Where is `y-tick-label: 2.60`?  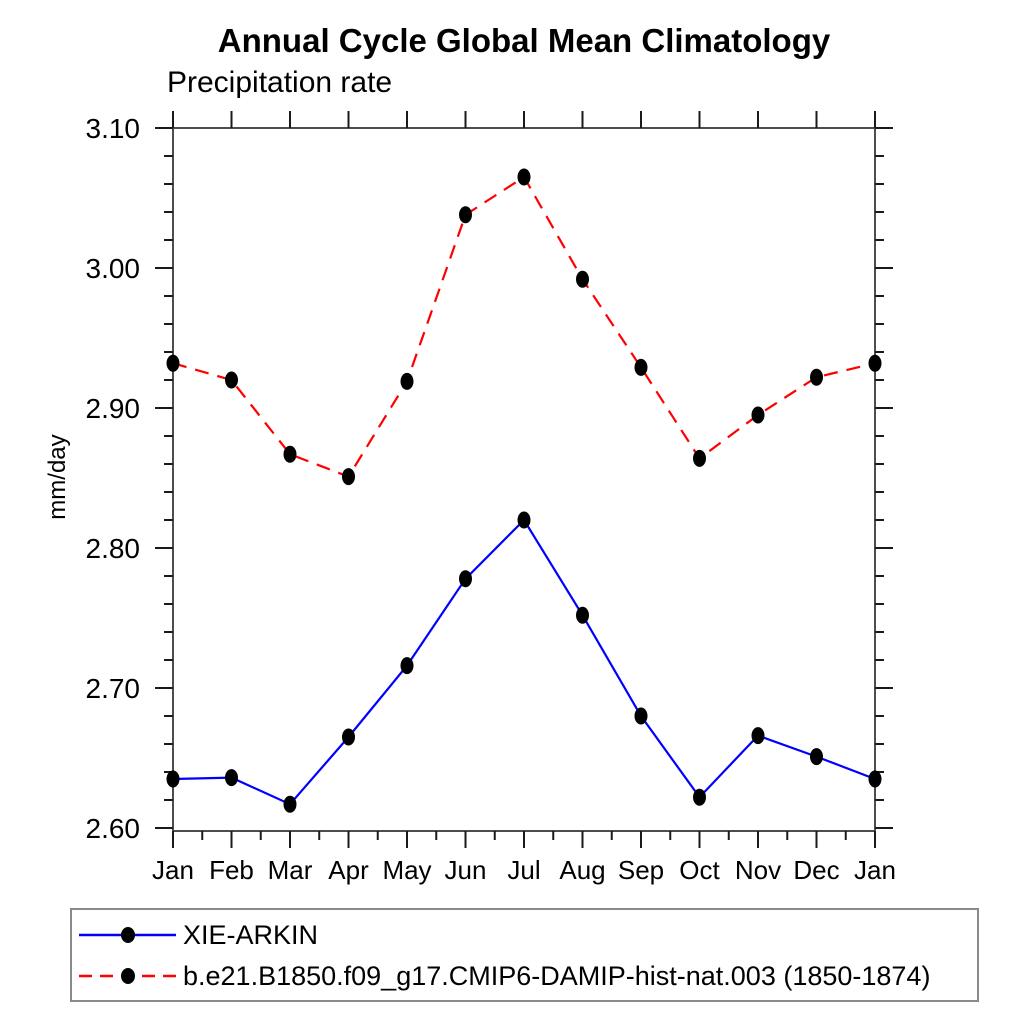
y-tick-label: 2.60 is located at coordinates (113, 828).